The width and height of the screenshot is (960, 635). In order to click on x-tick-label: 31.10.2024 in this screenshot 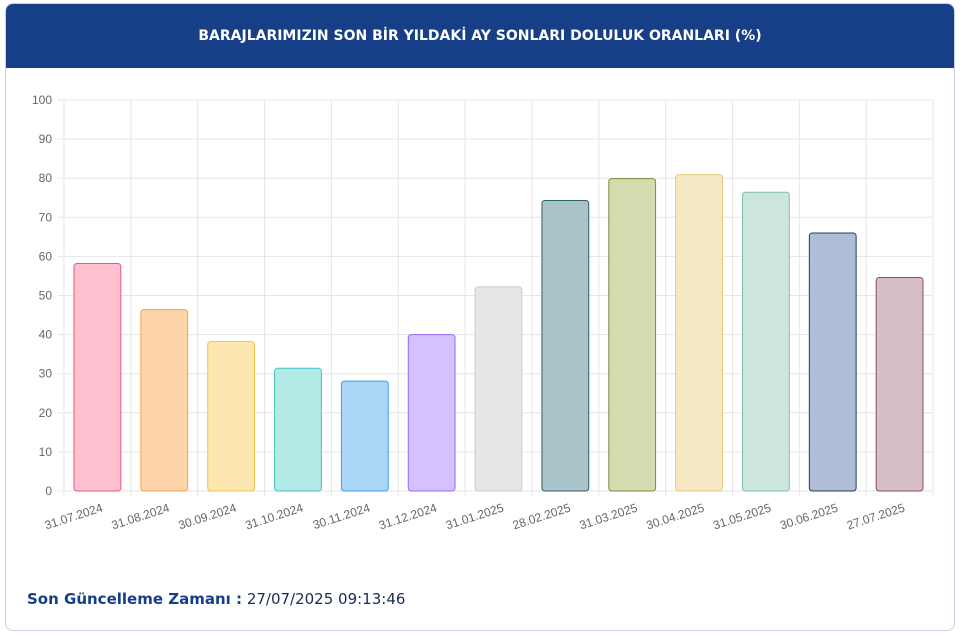, I will do `click(274, 516)`.